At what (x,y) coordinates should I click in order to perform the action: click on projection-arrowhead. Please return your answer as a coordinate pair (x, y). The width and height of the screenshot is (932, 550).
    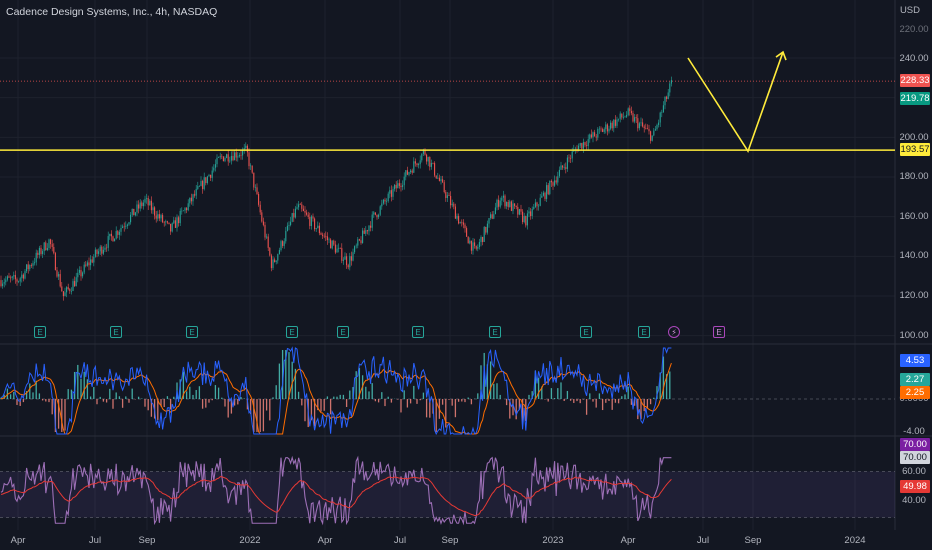
    Looking at the image, I should click on (781, 55).